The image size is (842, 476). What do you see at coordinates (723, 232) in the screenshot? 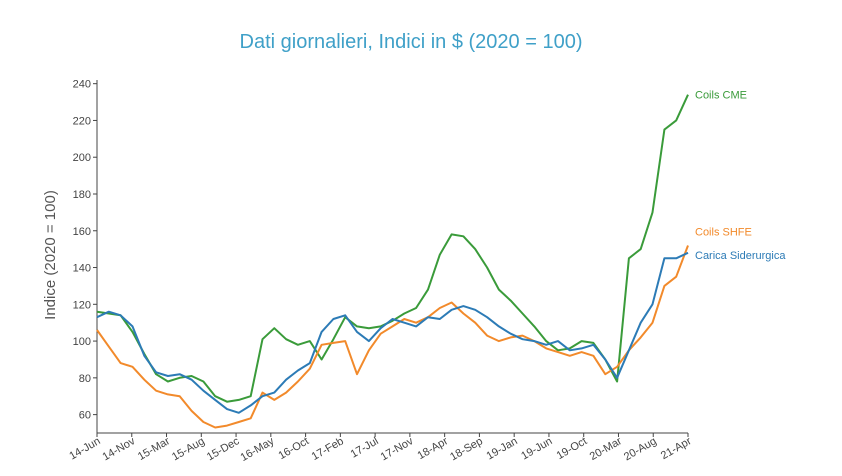
I see `series-label: Coils SHFE` at bounding box center [723, 232].